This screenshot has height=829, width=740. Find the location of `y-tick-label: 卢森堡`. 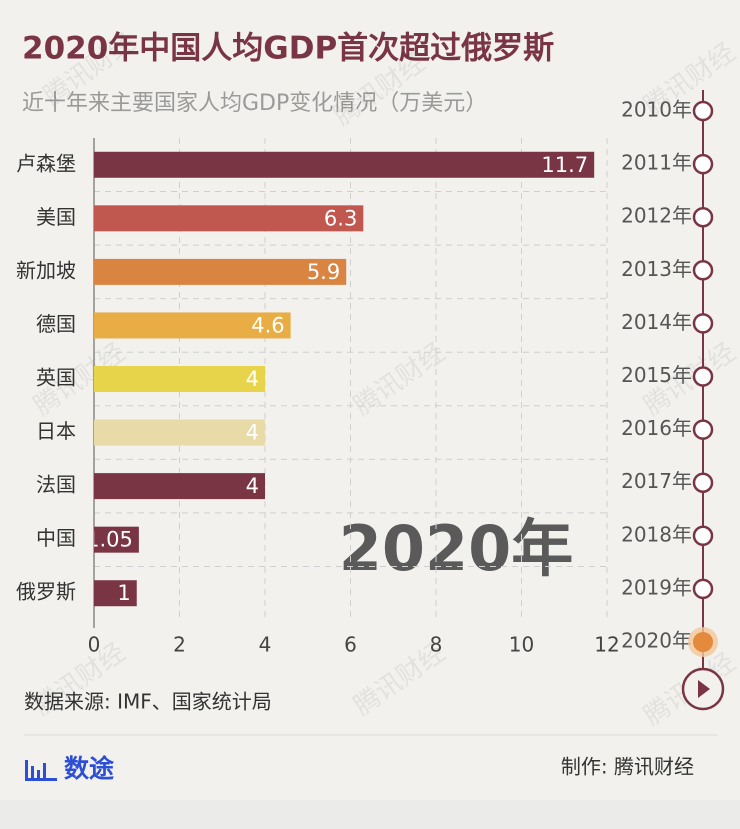

y-tick-label: 卢森堡 is located at coordinates (46, 163).